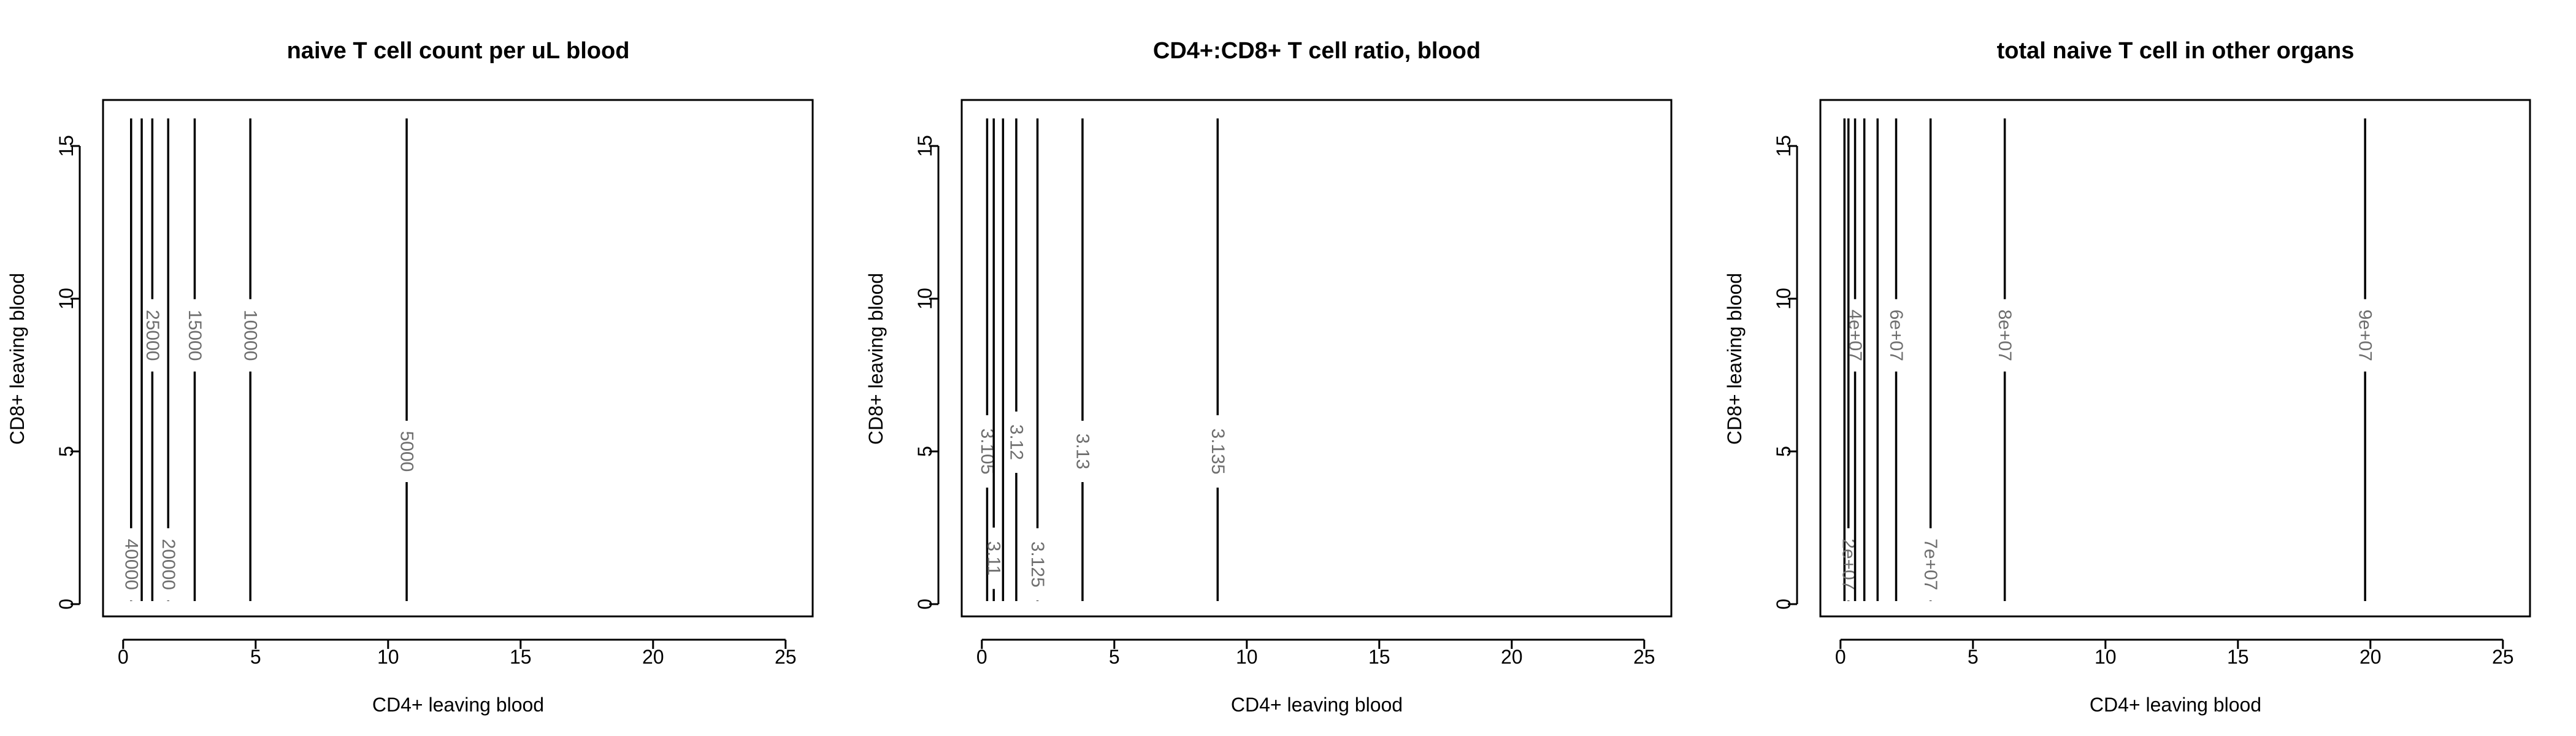  What do you see at coordinates (152, 335) in the screenshot?
I see `contour-label: 25000` at bounding box center [152, 335].